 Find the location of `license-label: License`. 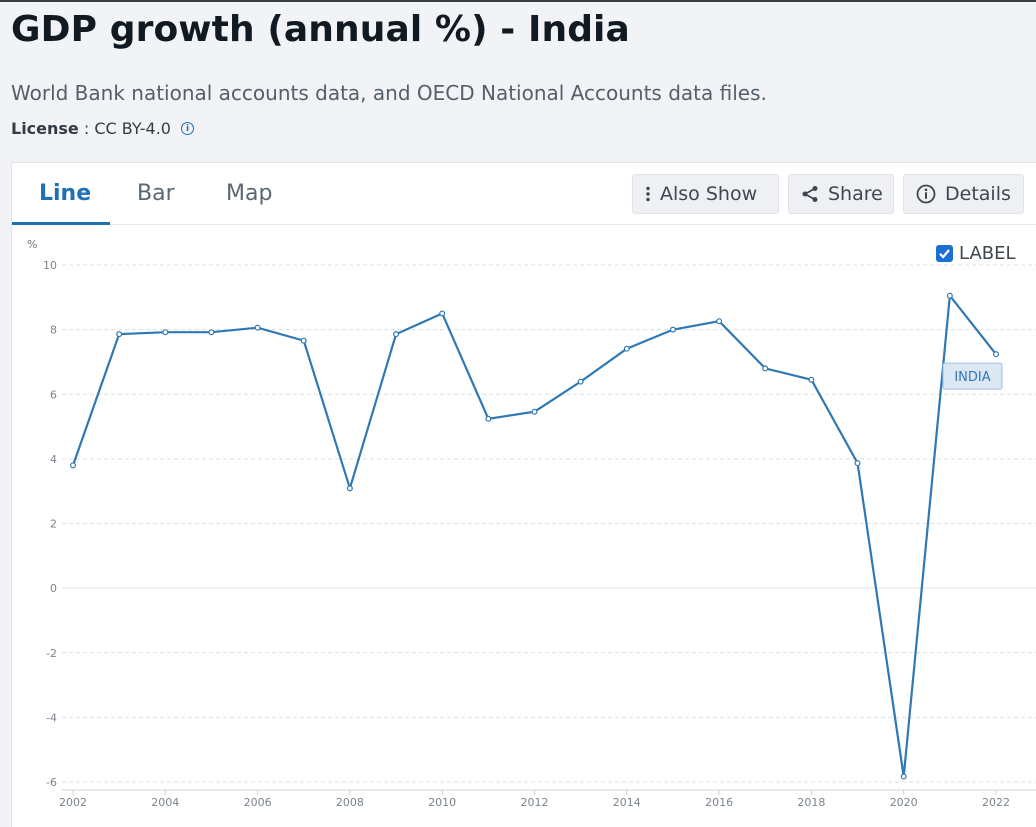

license-label: License is located at coordinates (45, 128).